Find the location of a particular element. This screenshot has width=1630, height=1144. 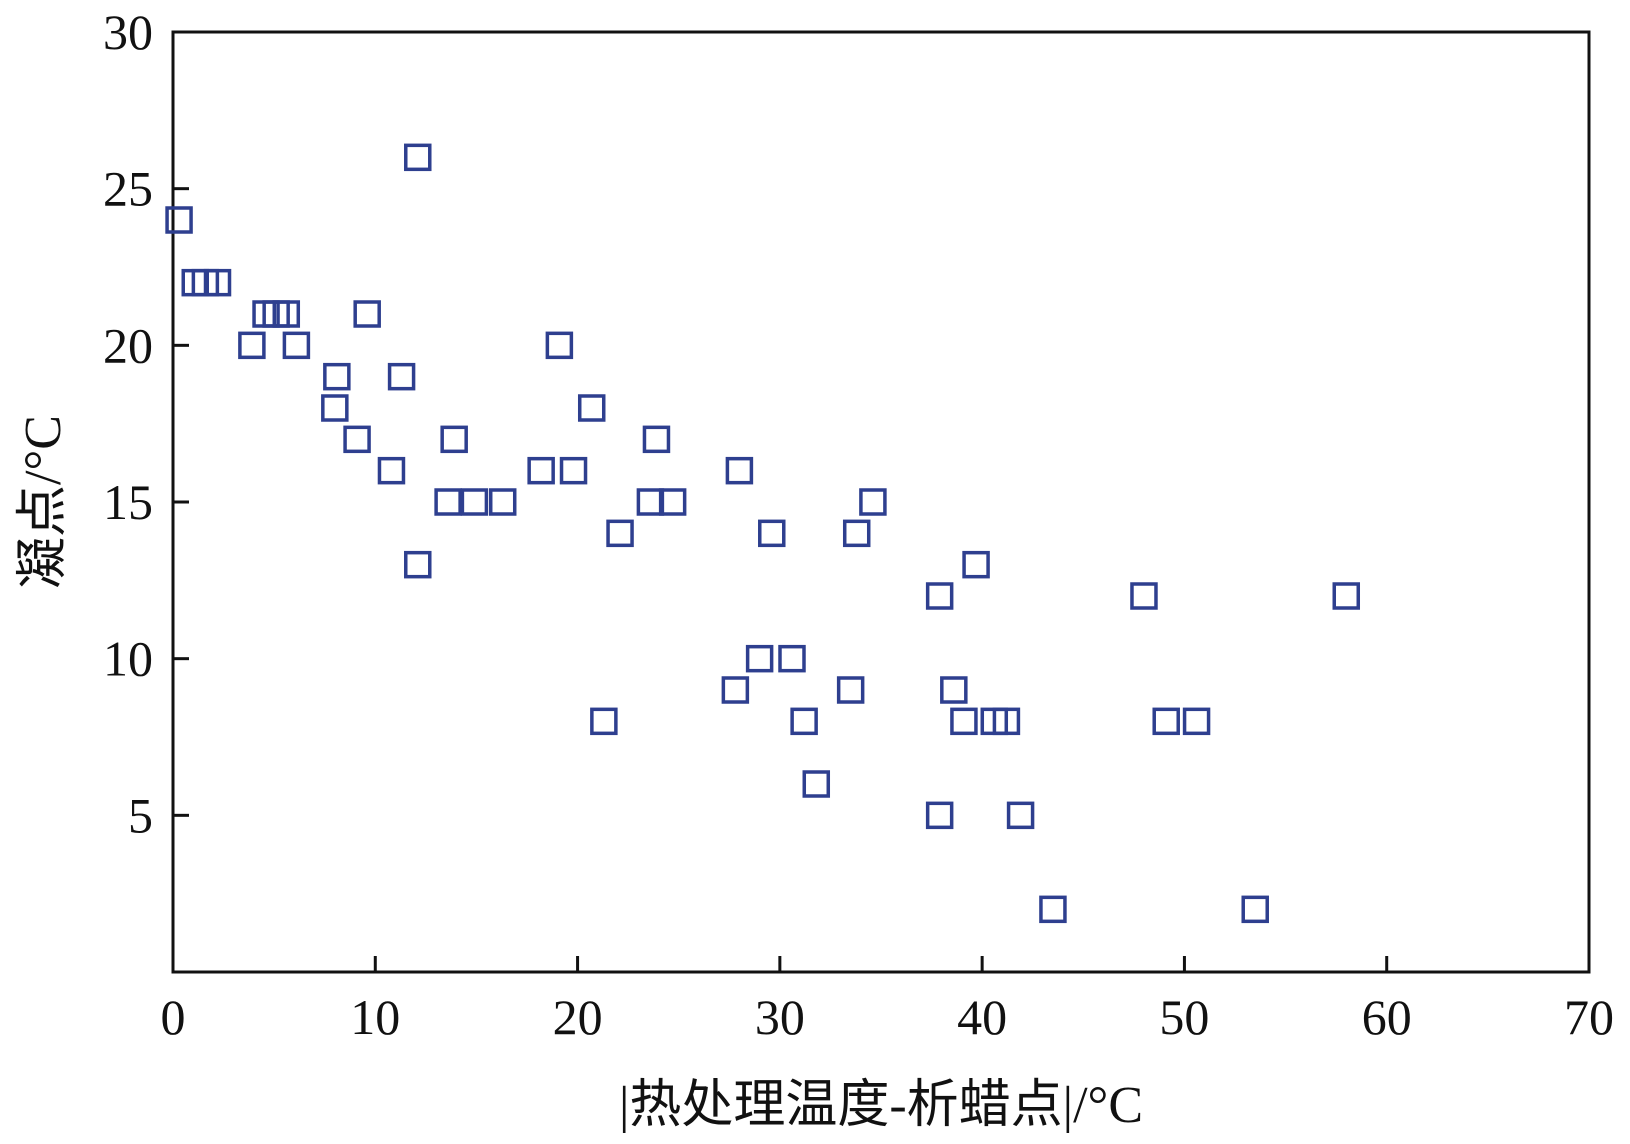

x-axis-title: |热处理温度-析蜡点|/°C is located at coordinates (881, 1105).